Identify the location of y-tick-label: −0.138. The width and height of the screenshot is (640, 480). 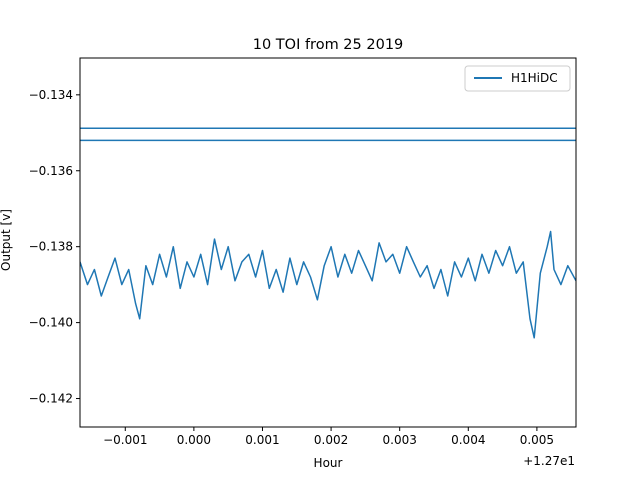
(51, 247).